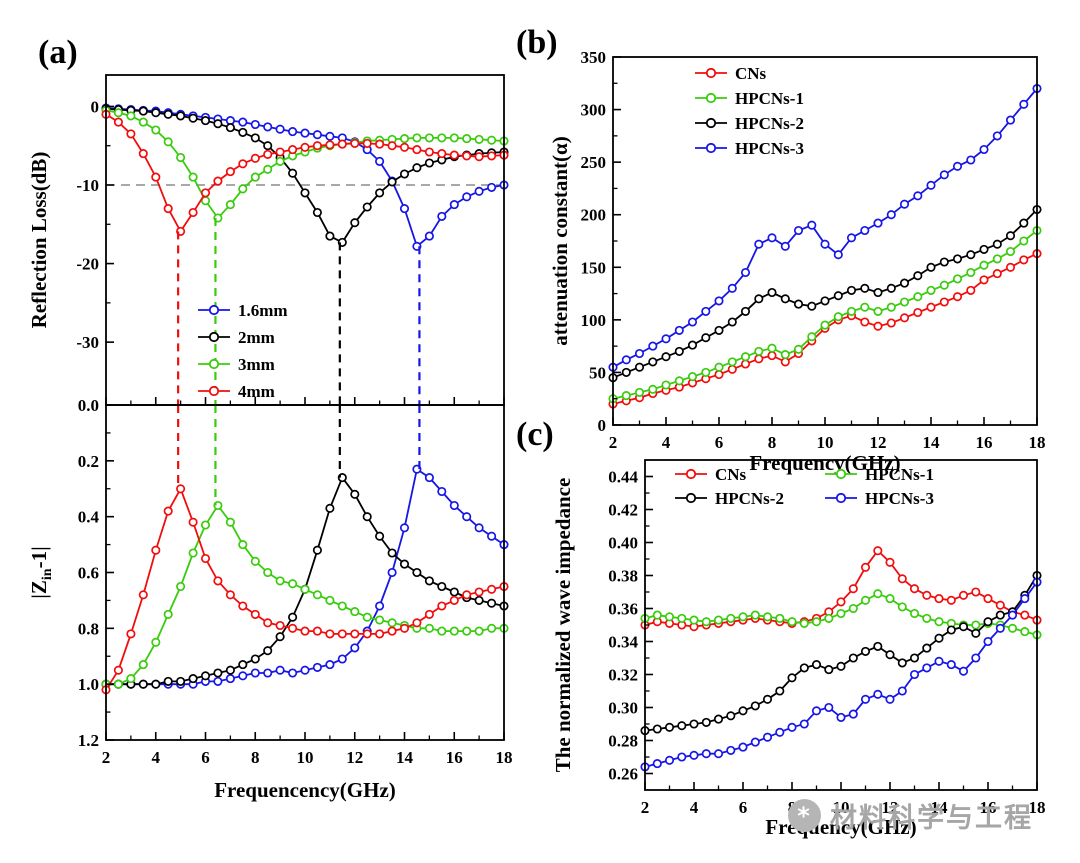  Describe the element at coordinates (89, 517) in the screenshot. I see `svg-text: 0.4` at that location.